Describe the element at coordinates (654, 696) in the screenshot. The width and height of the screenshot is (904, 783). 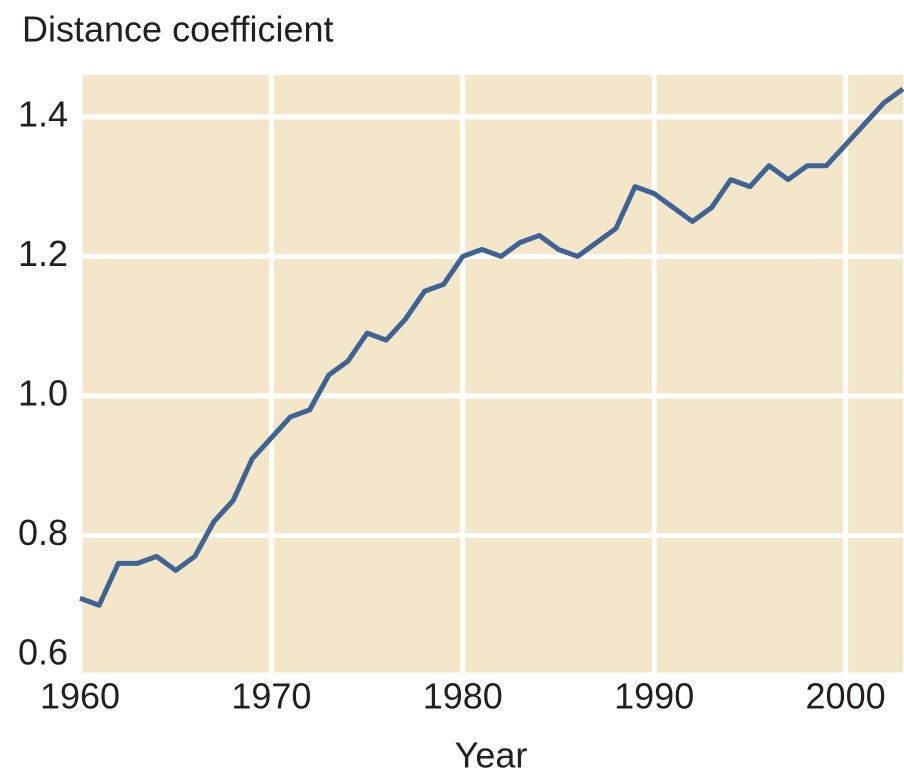
I see `x-tick-label: 1990` at that location.